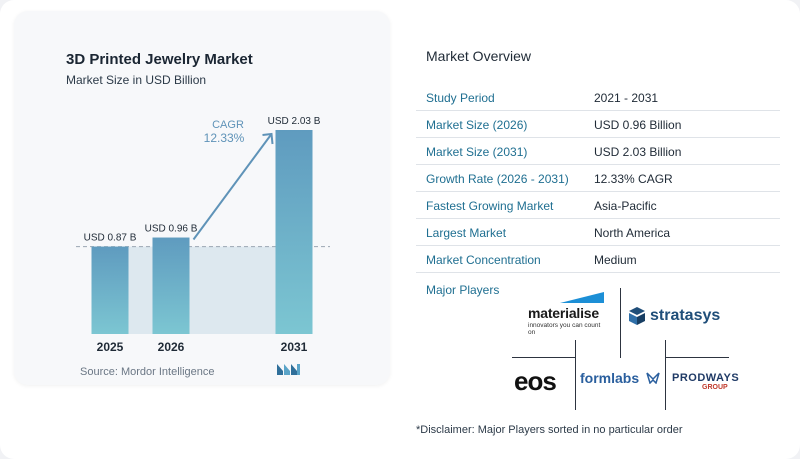 The image size is (800, 459). I want to click on materialise-wordmark: materialise, so click(563, 313).